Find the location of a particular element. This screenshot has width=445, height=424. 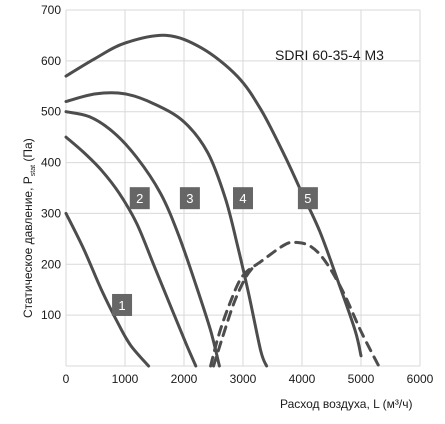

series-line-dashed-b is located at coordinates (234, 315).